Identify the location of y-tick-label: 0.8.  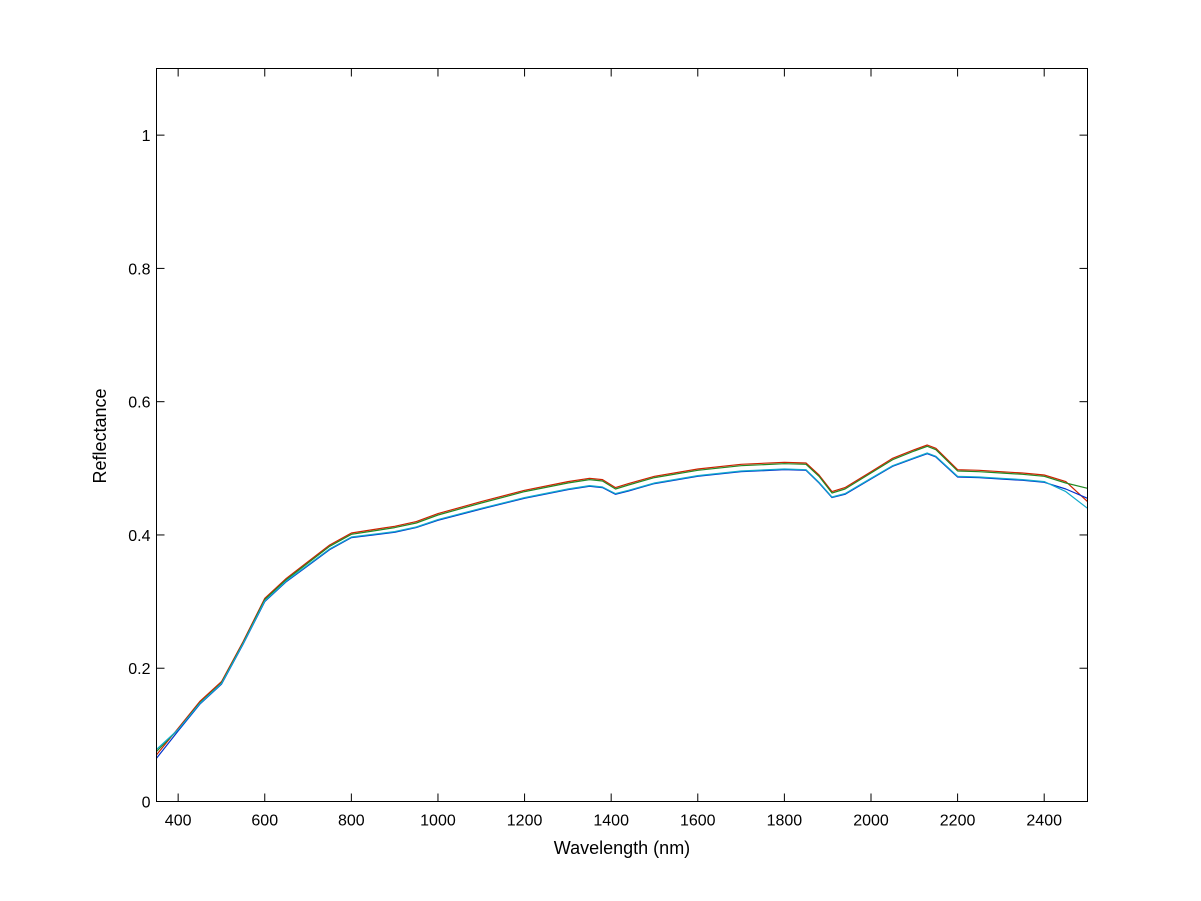
(139, 269).